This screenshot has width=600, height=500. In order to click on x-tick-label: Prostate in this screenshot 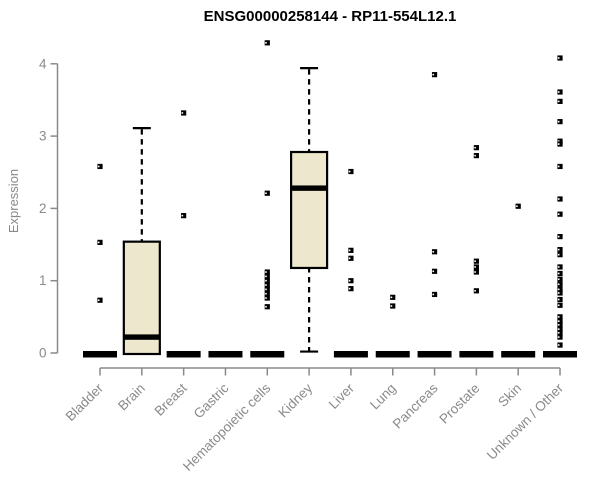, I will do `click(459, 404)`.